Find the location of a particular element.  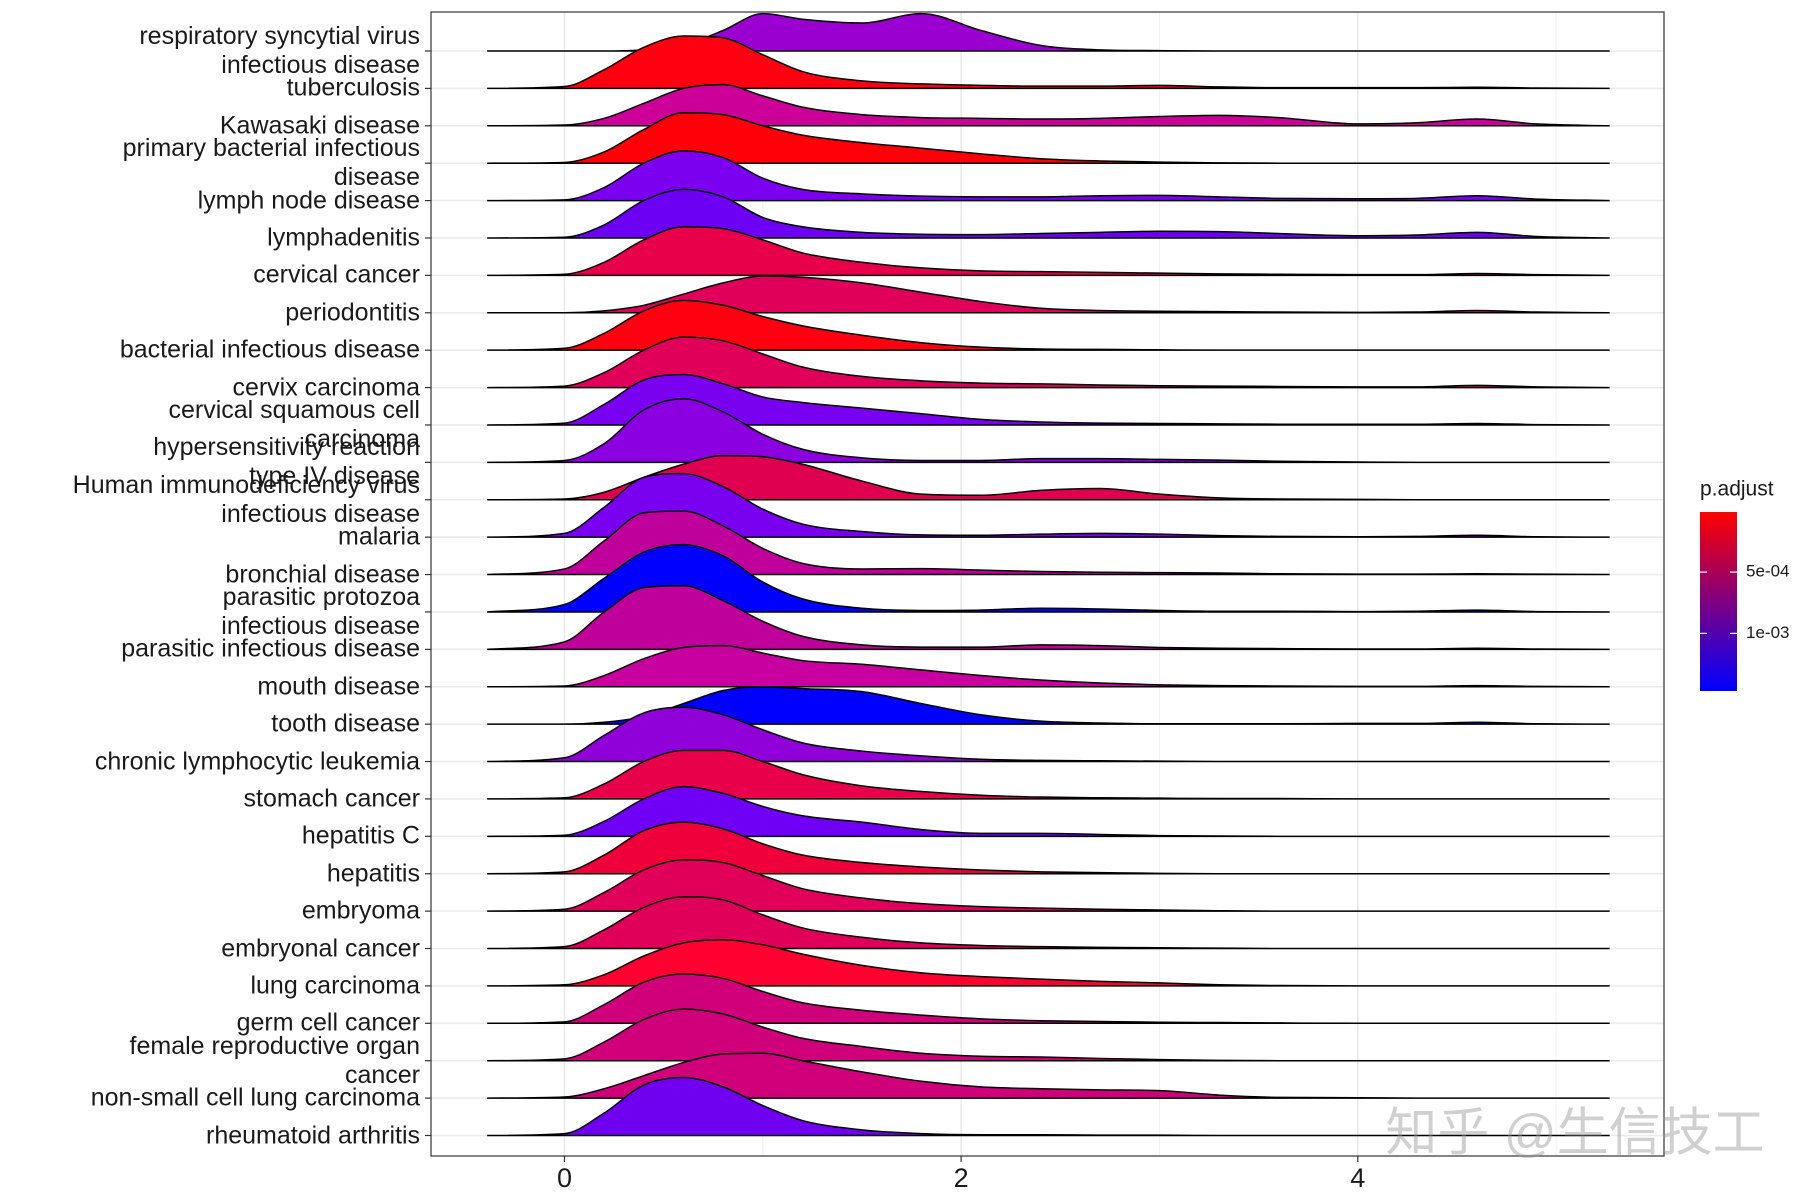

y-tick-label: germ cell cancer is located at coordinates (328, 1022).